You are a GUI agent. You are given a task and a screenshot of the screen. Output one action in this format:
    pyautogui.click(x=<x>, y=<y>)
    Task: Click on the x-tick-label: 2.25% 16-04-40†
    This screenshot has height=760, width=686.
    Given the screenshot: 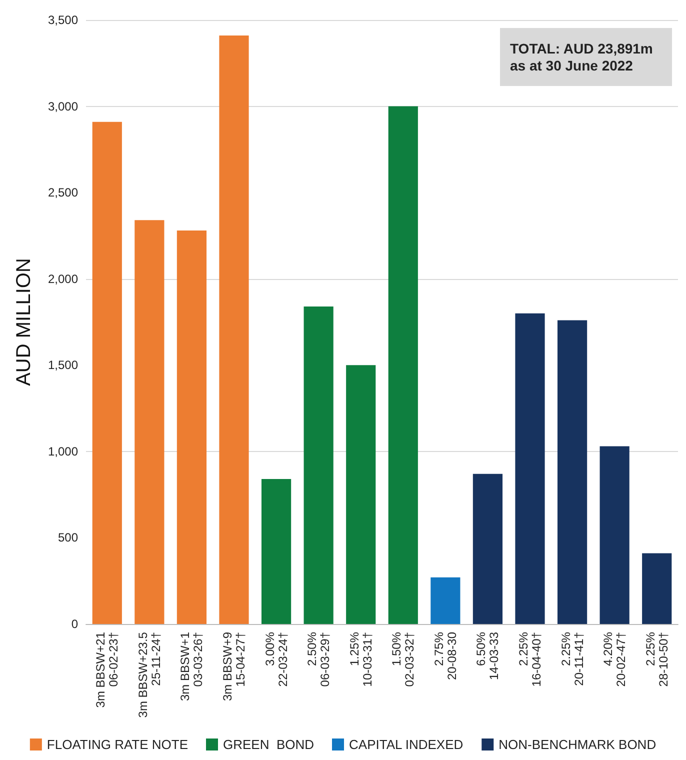 What is the action you would take?
    pyautogui.click(x=530, y=659)
    